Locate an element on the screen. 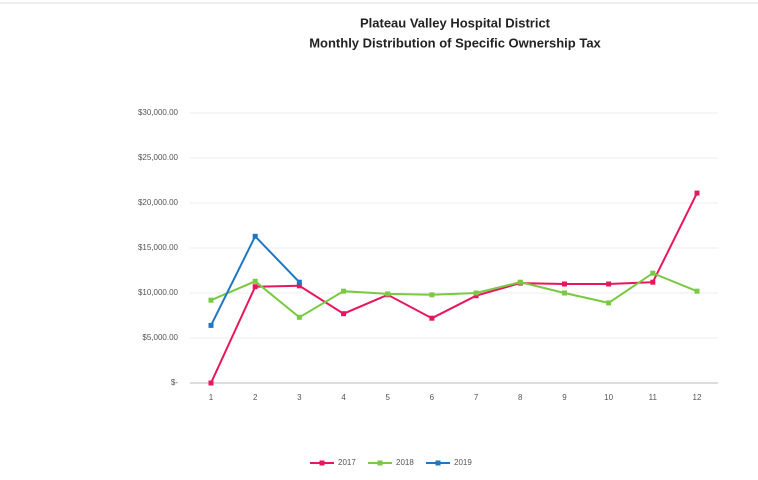  legend-label: 2017 is located at coordinates (347, 462).